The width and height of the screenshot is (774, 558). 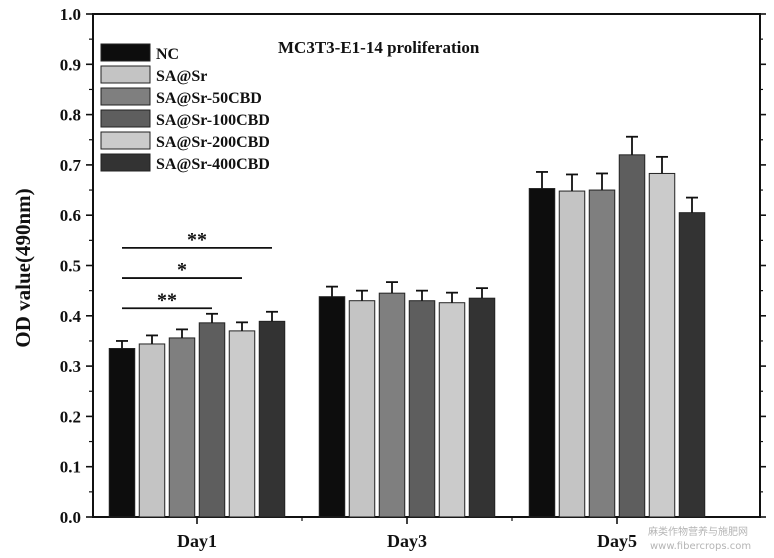 What do you see at coordinates (213, 142) in the screenshot?
I see `legend-label: SA@Sr-200CBD` at bounding box center [213, 142].